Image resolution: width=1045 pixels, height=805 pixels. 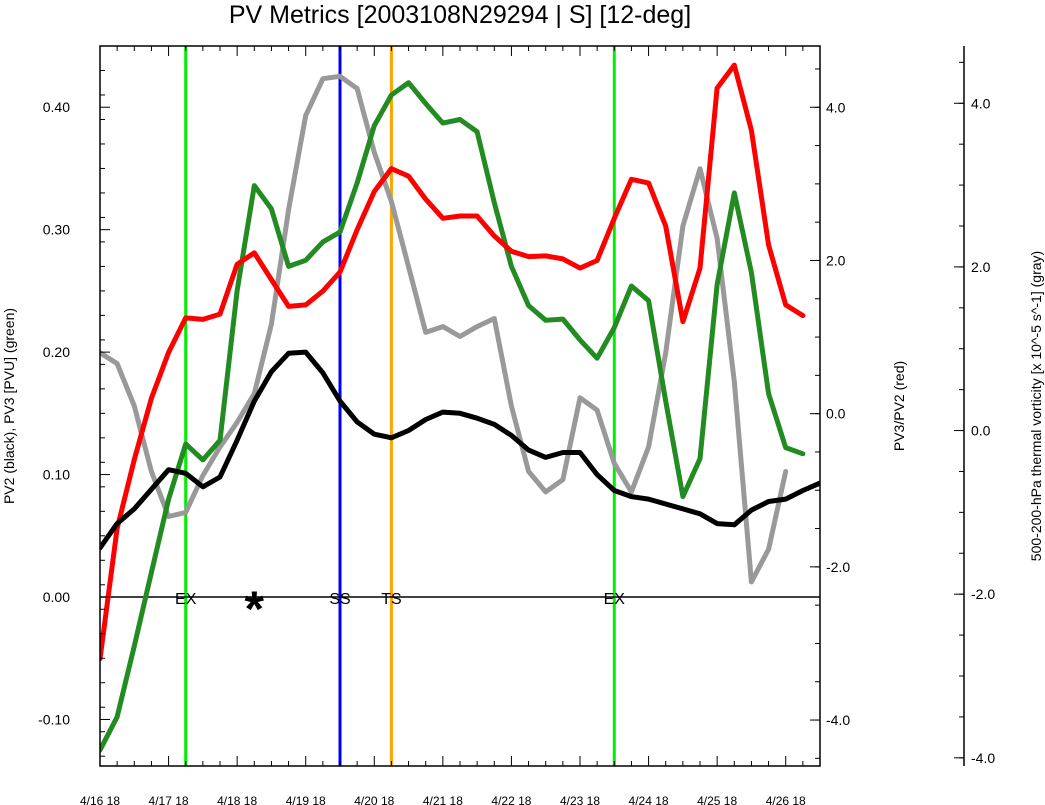 I want to click on far-right-tick-label: -4.0, so click(x=983, y=758).